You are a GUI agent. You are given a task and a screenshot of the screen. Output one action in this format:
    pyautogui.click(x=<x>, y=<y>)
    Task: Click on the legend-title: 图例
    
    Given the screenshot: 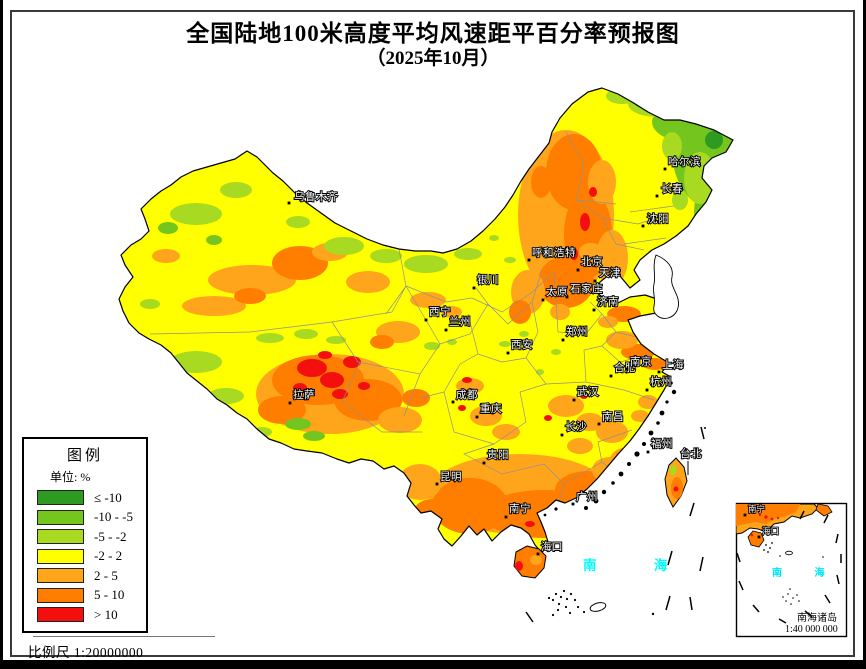 What is the action you would take?
    pyautogui.click(x=84, y=456)
    